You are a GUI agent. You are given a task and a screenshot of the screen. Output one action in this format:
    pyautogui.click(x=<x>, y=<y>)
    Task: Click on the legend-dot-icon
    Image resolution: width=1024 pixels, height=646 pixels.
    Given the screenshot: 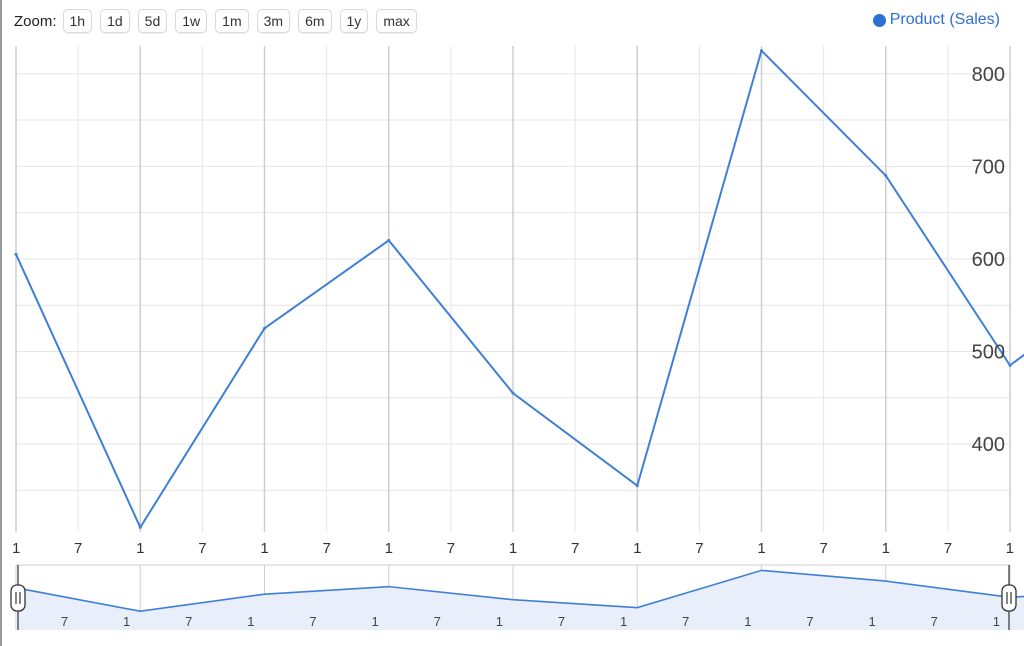 What is the action you would take?
    pyautogui.click(x=879, y=20)
    